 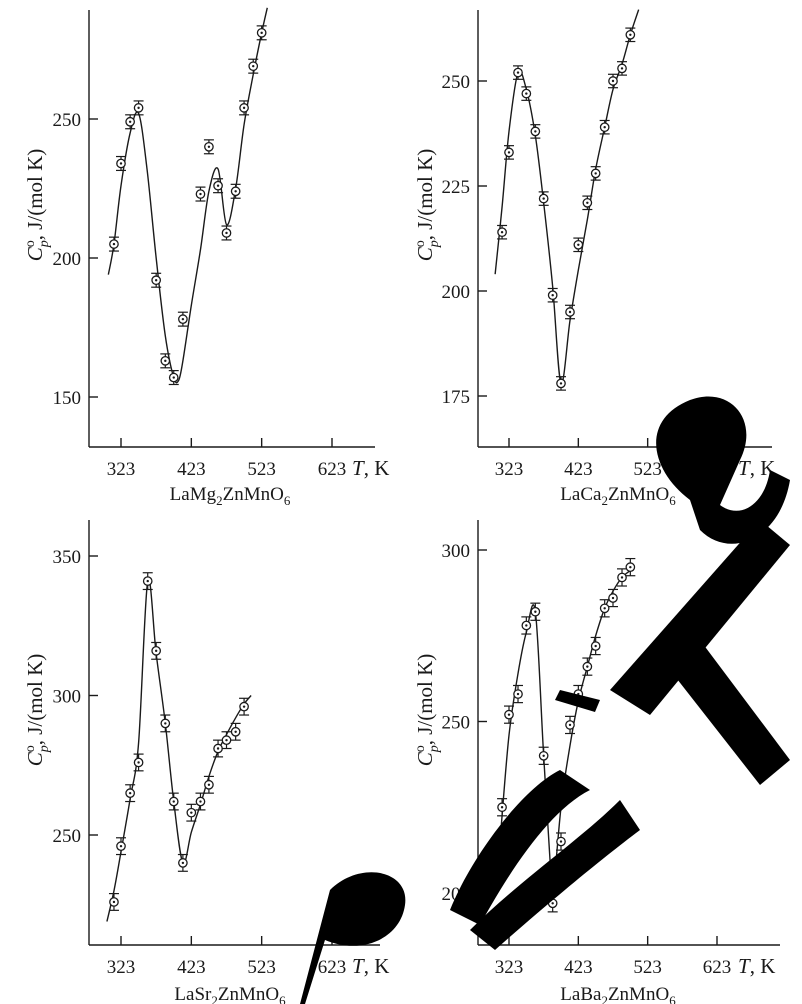 I want to click on y-tick-label: 350, so click(x=67, y=557).